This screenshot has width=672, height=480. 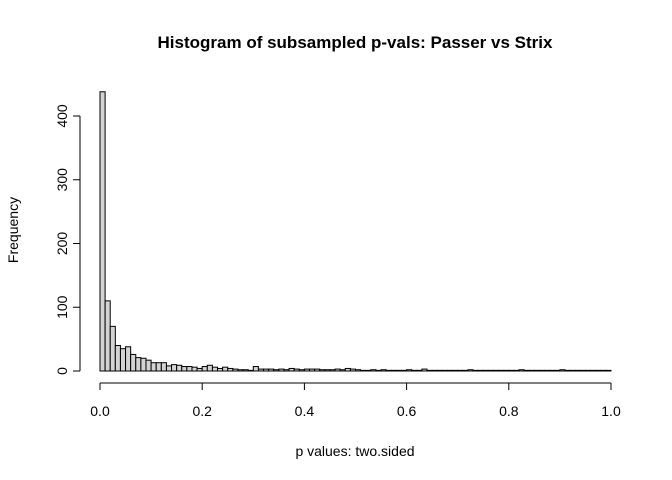 I want to click on x-tick-label: 0.0, so click(x=100, y=411).